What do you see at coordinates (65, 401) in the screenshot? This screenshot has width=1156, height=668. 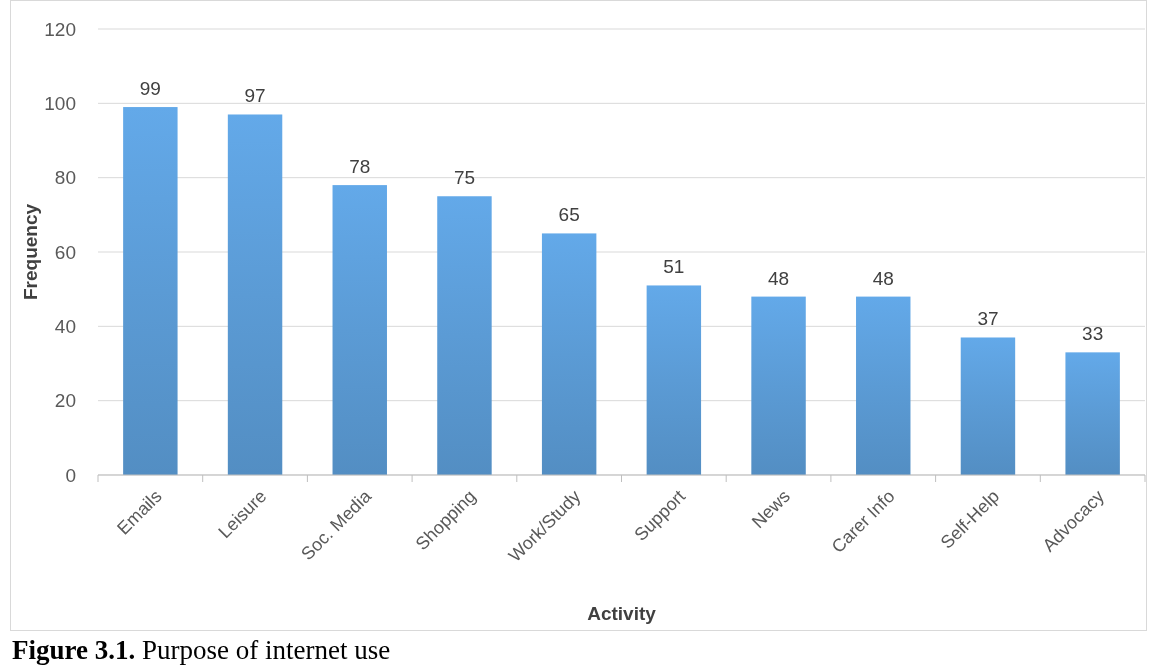 I see `y-tick-label: 20` at bounding box center [65, 401].